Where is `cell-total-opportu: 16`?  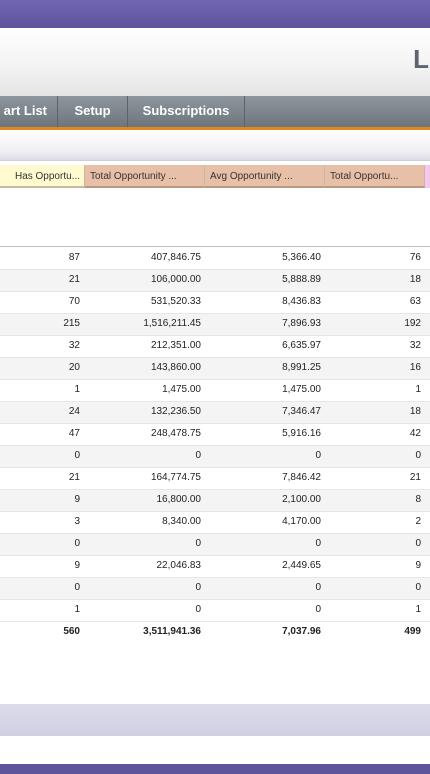 cell-total-opportu: 16 is located at coordinates (415, 367).